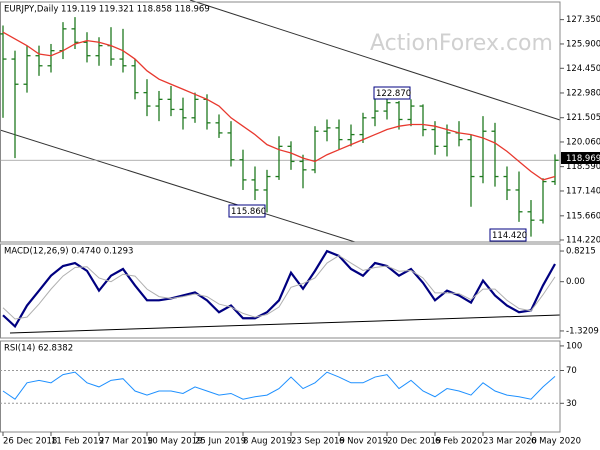 The image size is (600, 450). I want to click on x-tick-label: 27 Mar 2019, so click(126, 442).